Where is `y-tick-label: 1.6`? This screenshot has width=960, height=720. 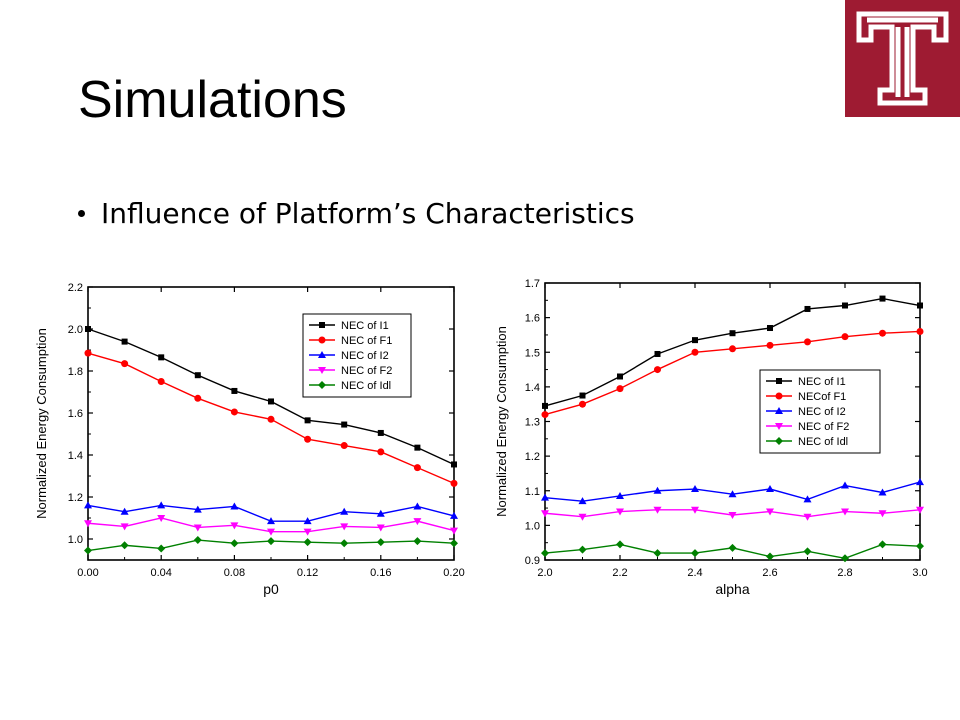 y-tick-label: 1.6 is located at coordinates (532, 319).